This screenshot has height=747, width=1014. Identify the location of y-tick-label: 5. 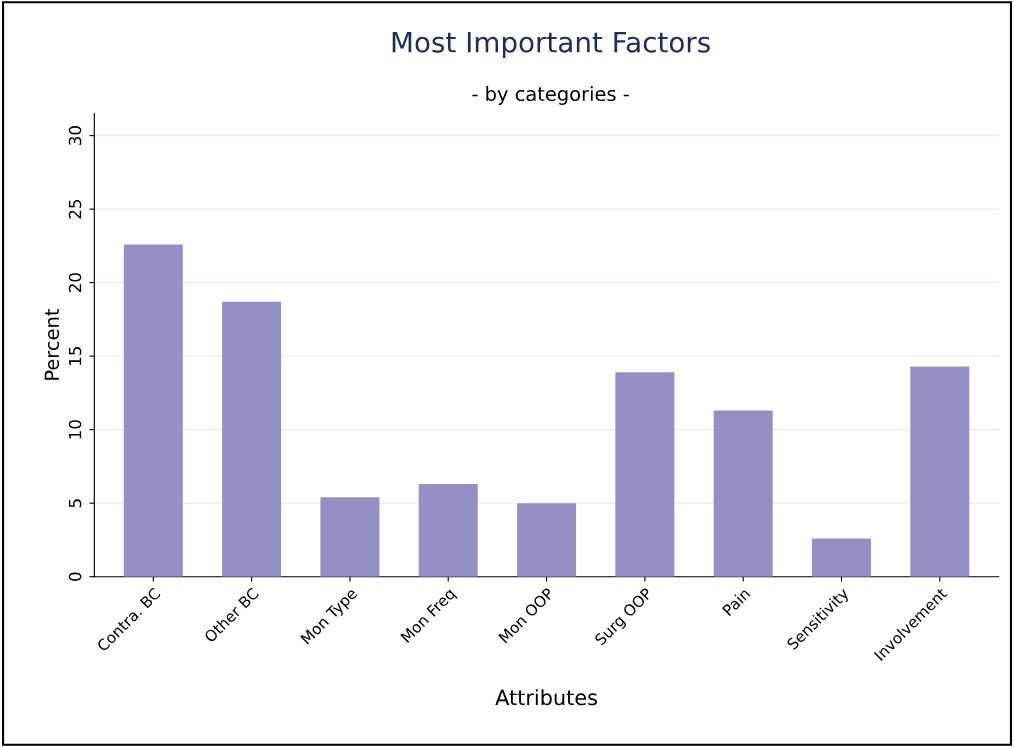
(75, 503).